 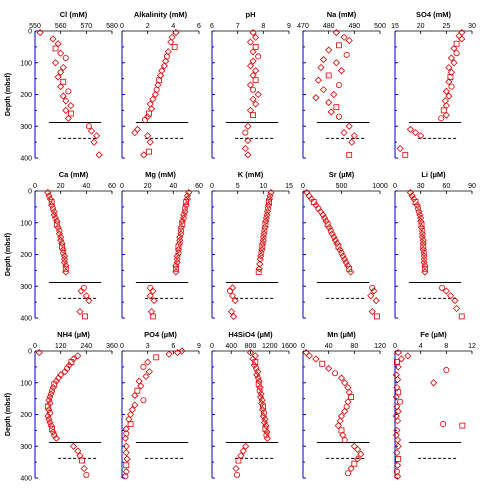 I want to click on x-tick-label: 7, so click(x=238, y=26).